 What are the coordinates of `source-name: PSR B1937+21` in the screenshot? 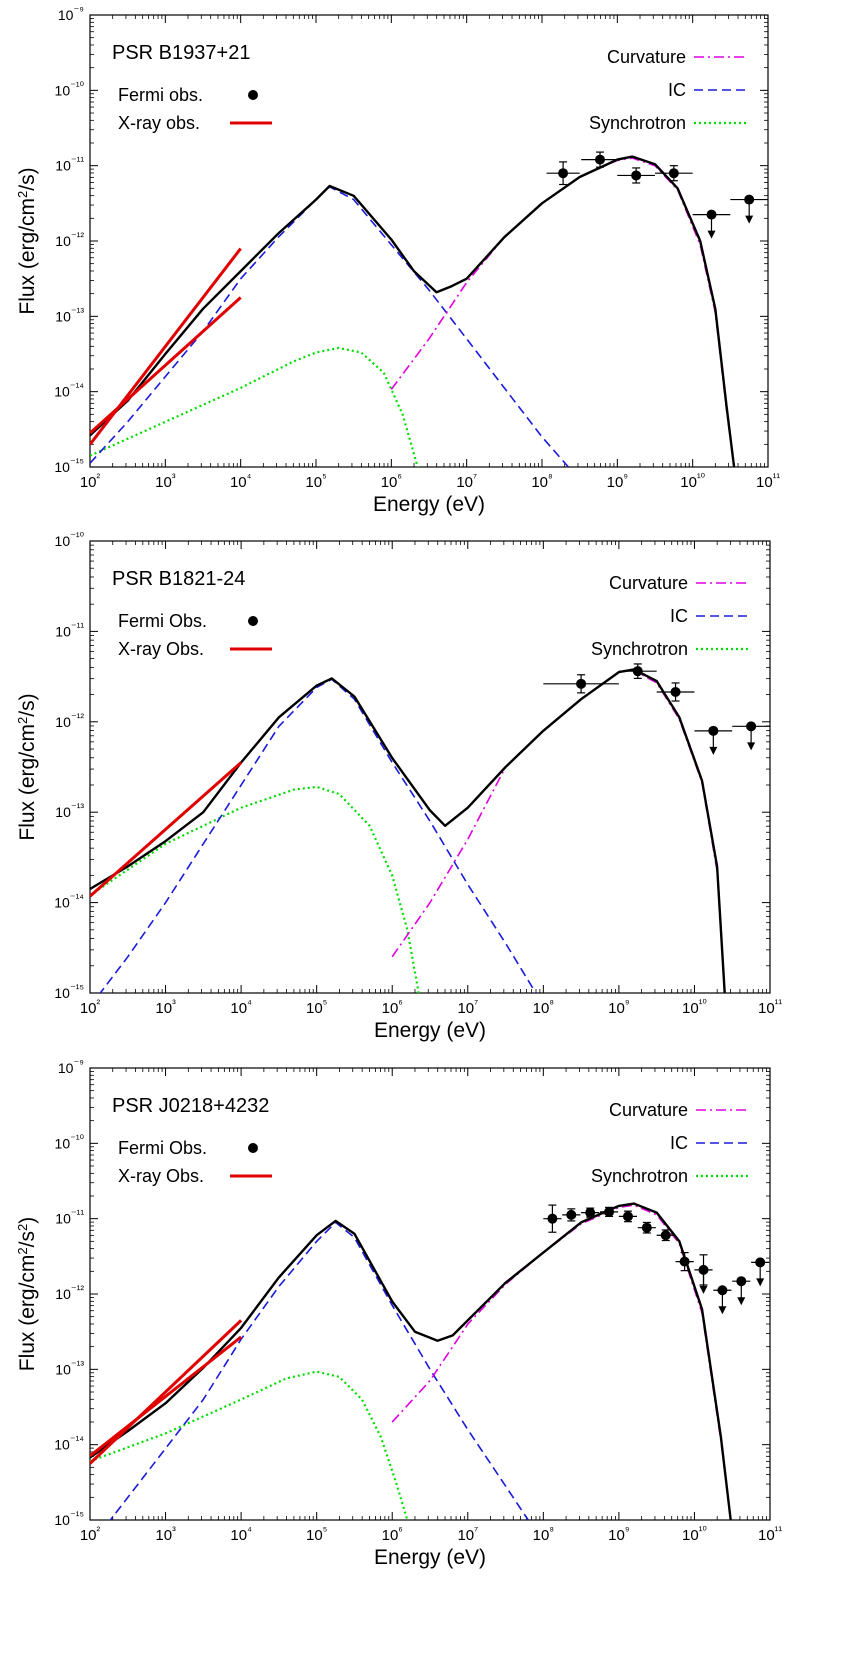 It's located at (181, 53).